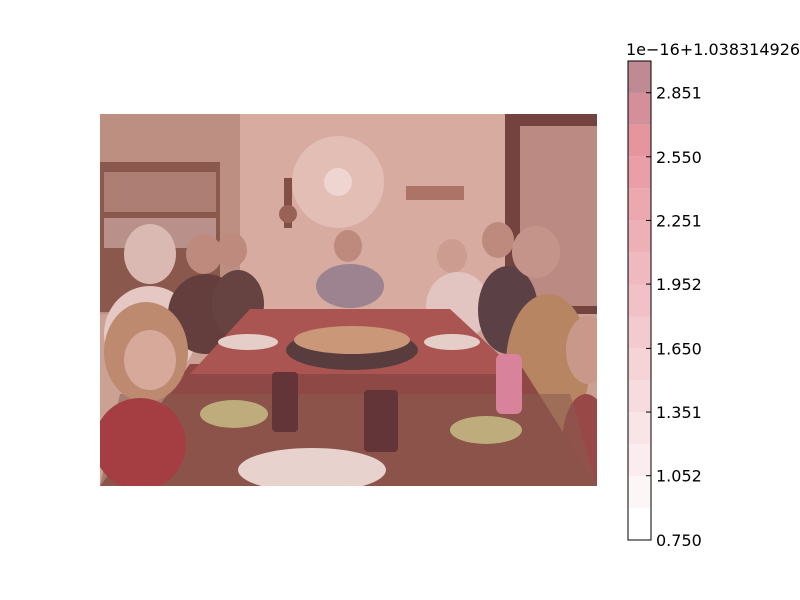 This screenshot has width=800, height=600. What do you see at coordinates (679, 540) in the screenshot?
I see `colorbar-tick-label: 0.750` at bounding box center [679, 540].